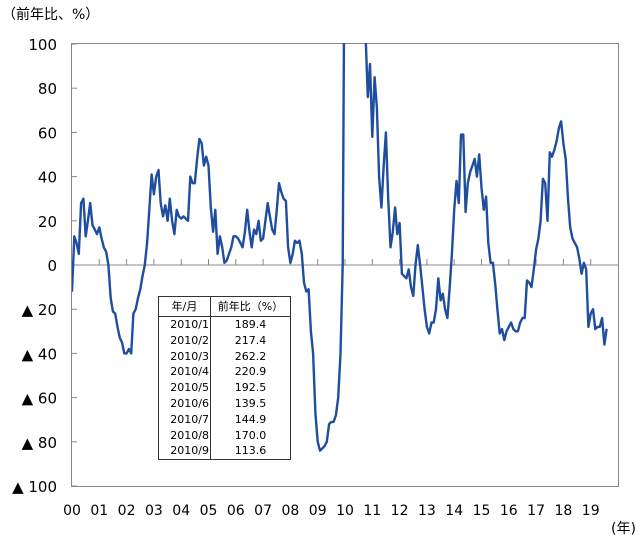 Image resolution: width=640 pixels, height=541 pixels. What do you see at coordinates (250, 356) in the screenshot?
I see `cell-yoy: 262.2` at bounding box center [250, 356].